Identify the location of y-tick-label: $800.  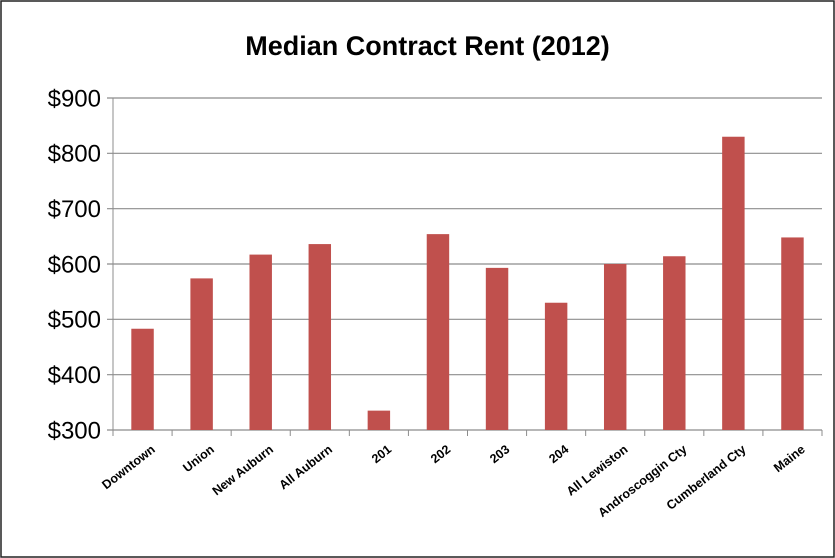
(74, 154).